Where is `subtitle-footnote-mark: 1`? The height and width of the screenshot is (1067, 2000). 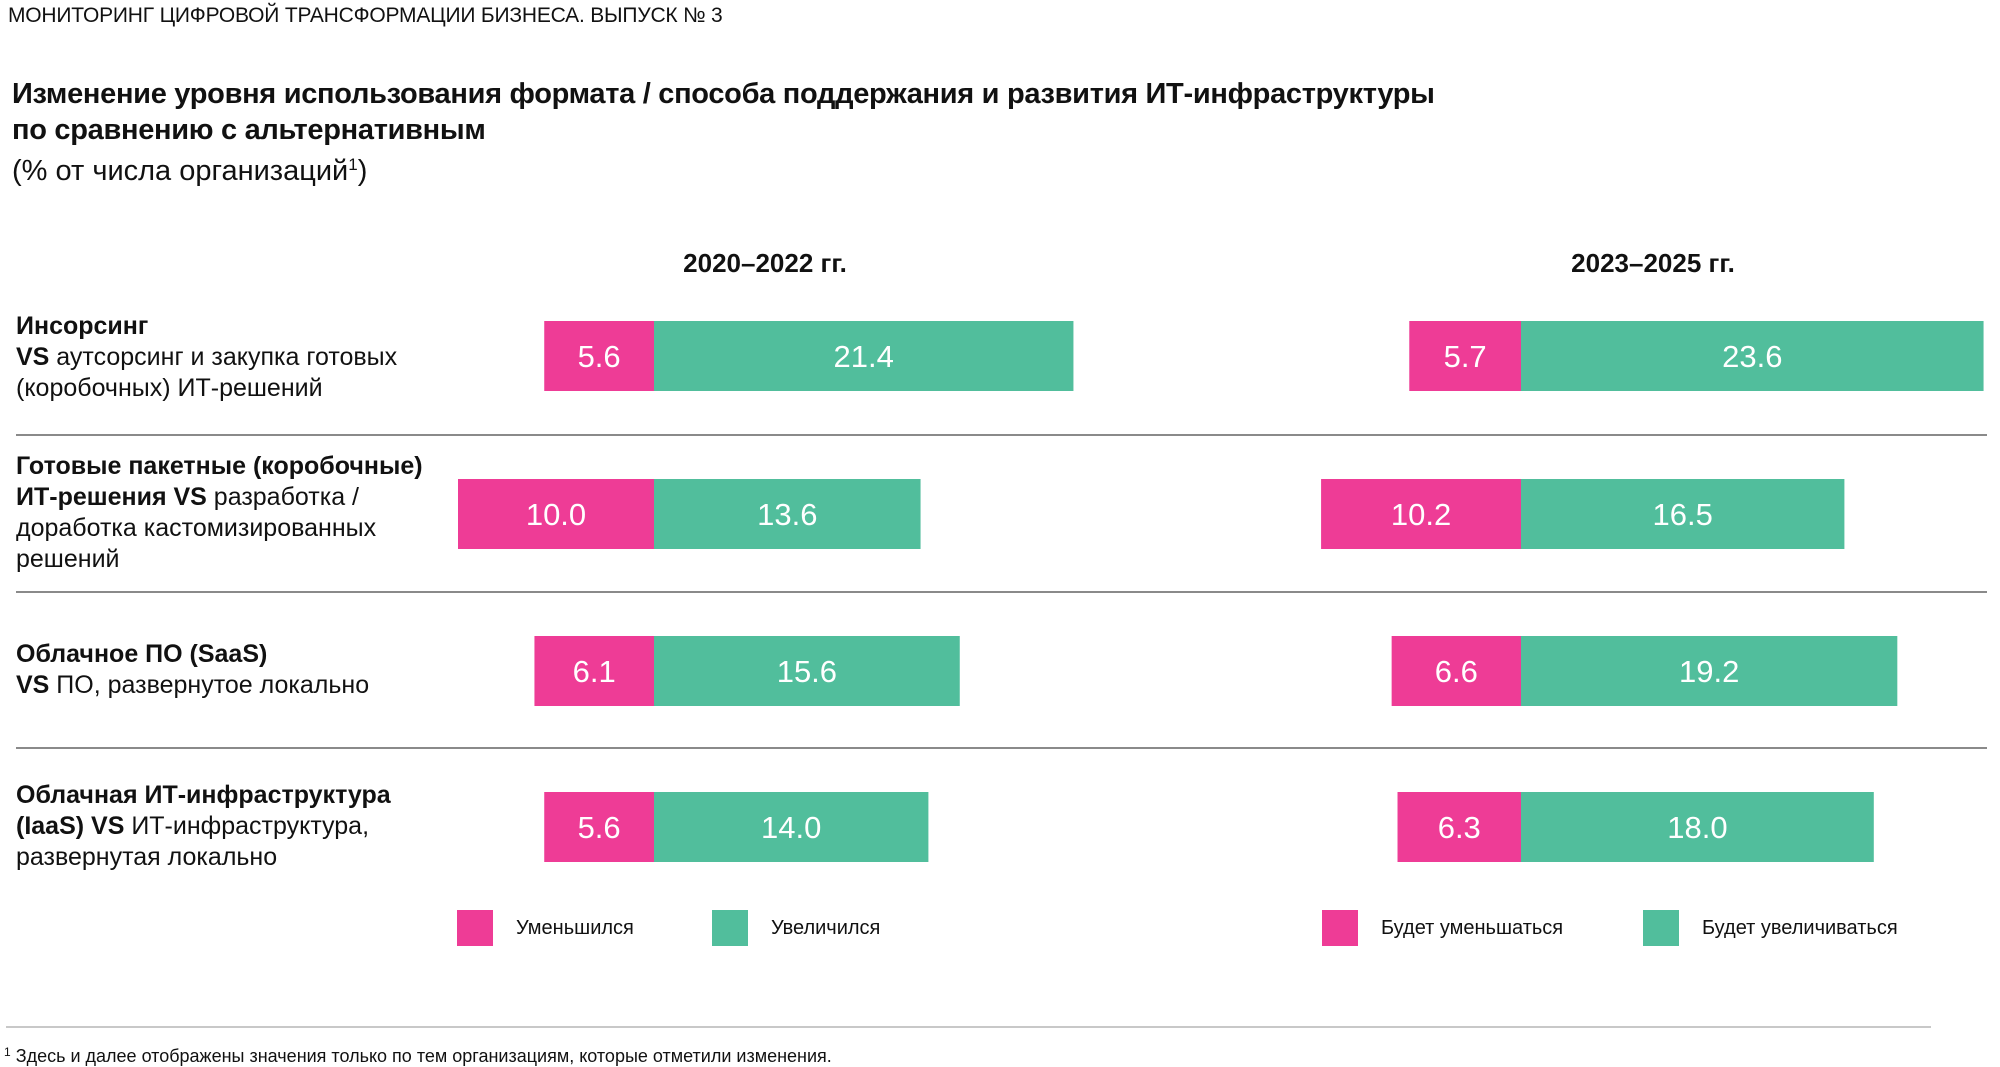 subtitle-footnote-mark: 1 is located at coordinates (353, 164).